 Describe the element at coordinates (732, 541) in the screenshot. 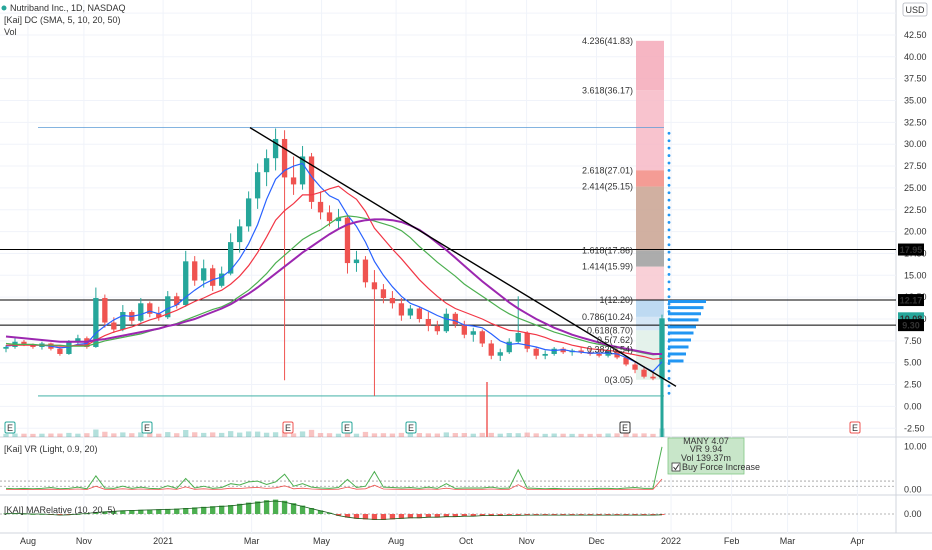

I see `time-tick-label: Feb` at that location.